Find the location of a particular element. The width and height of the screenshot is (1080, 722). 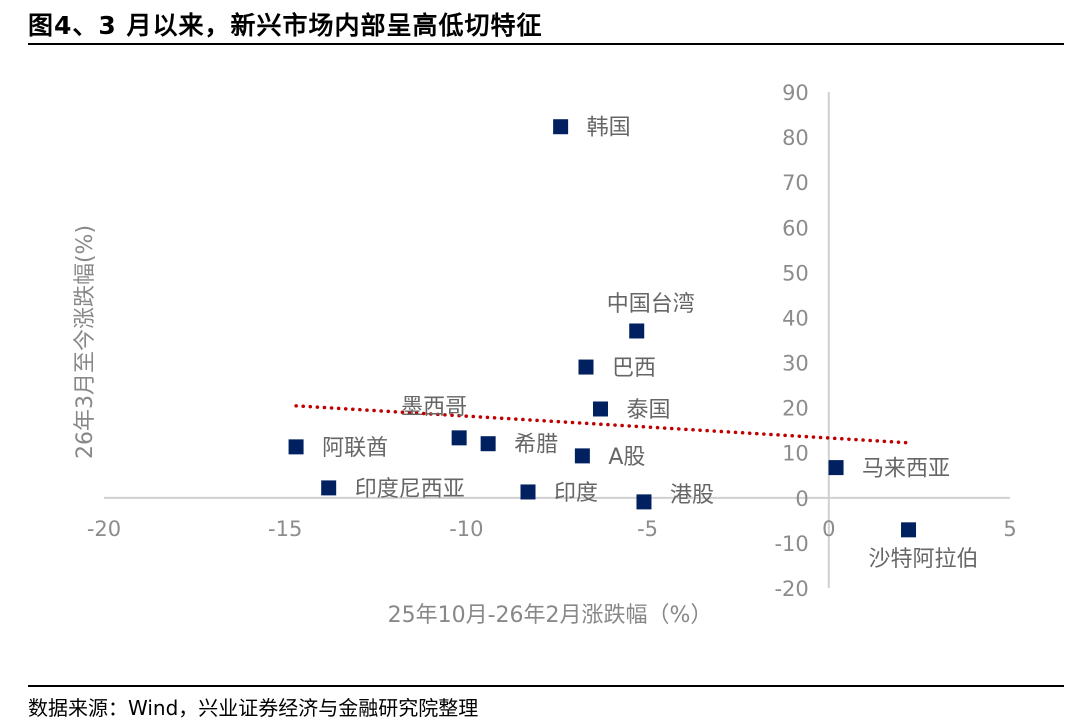

data-label: 印度 is located at coordinates (576, 493).